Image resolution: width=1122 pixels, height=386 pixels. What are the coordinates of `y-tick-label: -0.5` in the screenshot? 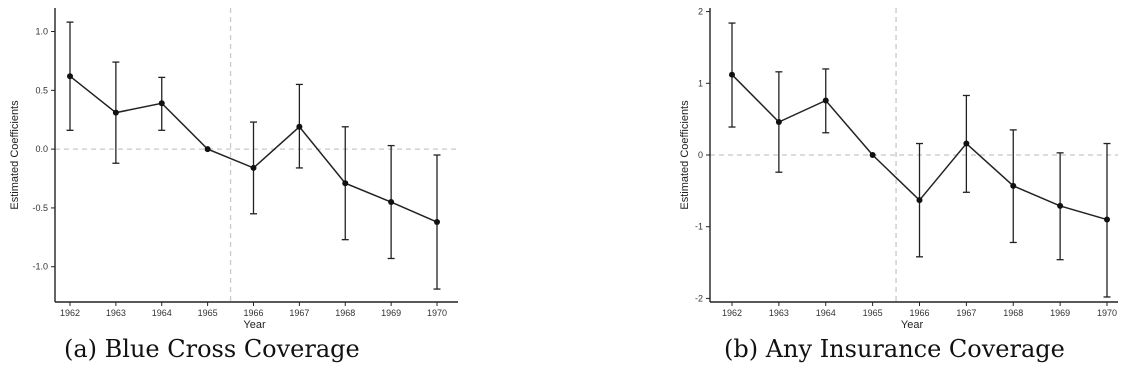 It's located at (40, 208).